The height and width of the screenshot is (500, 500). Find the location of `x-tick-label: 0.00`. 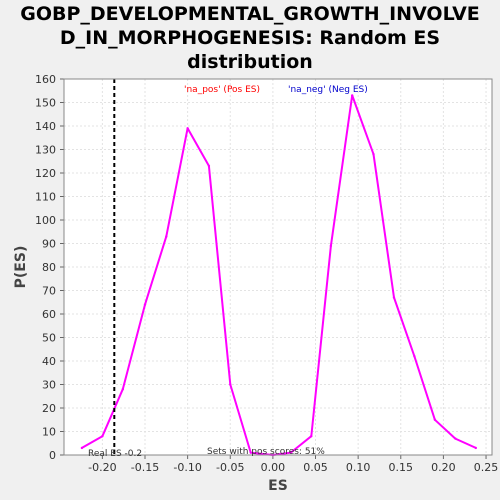

x-tick-label: 0.00 is located at coordinates (273, 467).